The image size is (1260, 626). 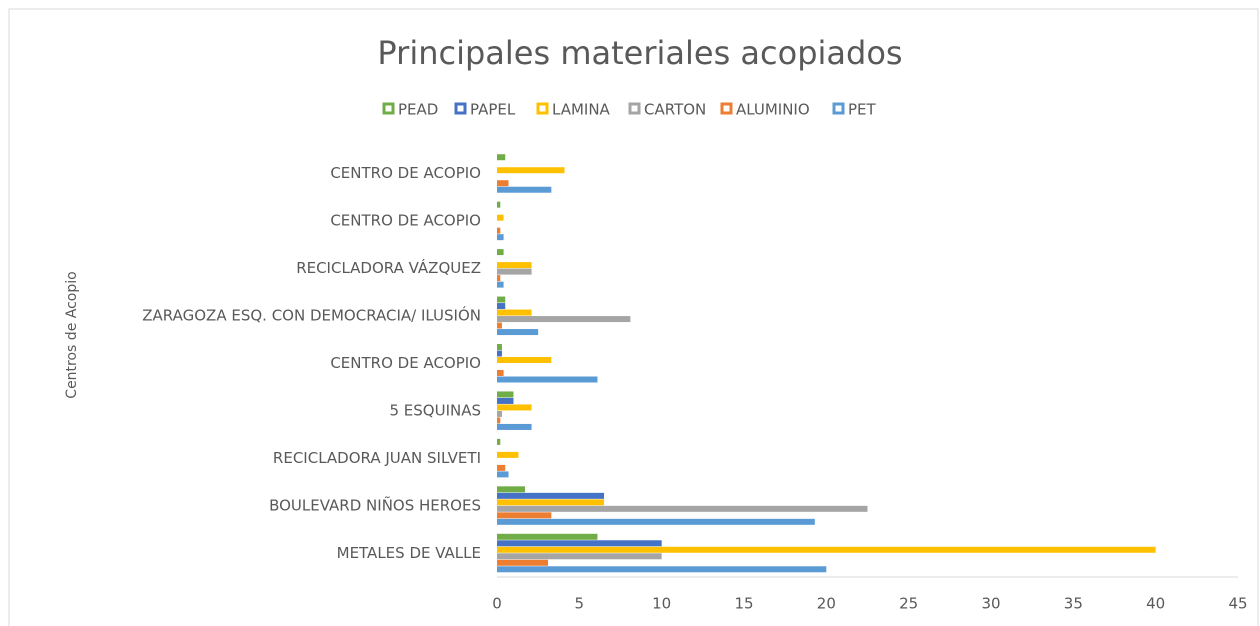 I want to click on y-tick-label: BOULEVARD NIÑOS HEROES, so click(x=375, y=504).